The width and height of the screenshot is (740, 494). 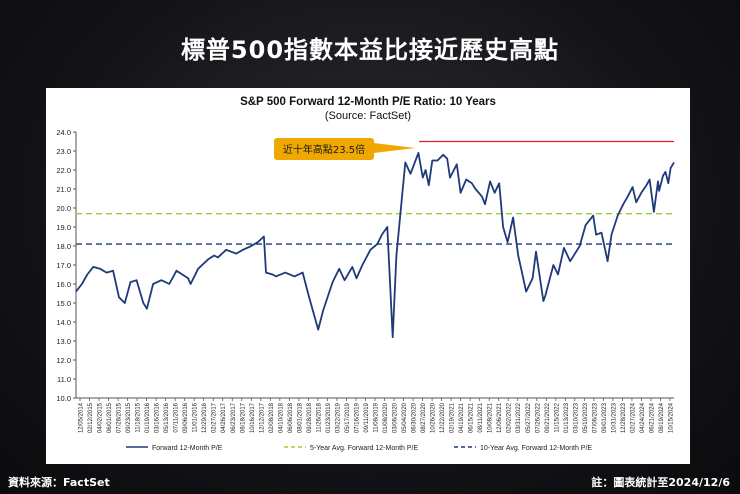 I want to click on y-tick-label: 16.0, so click(x=63, y=284).